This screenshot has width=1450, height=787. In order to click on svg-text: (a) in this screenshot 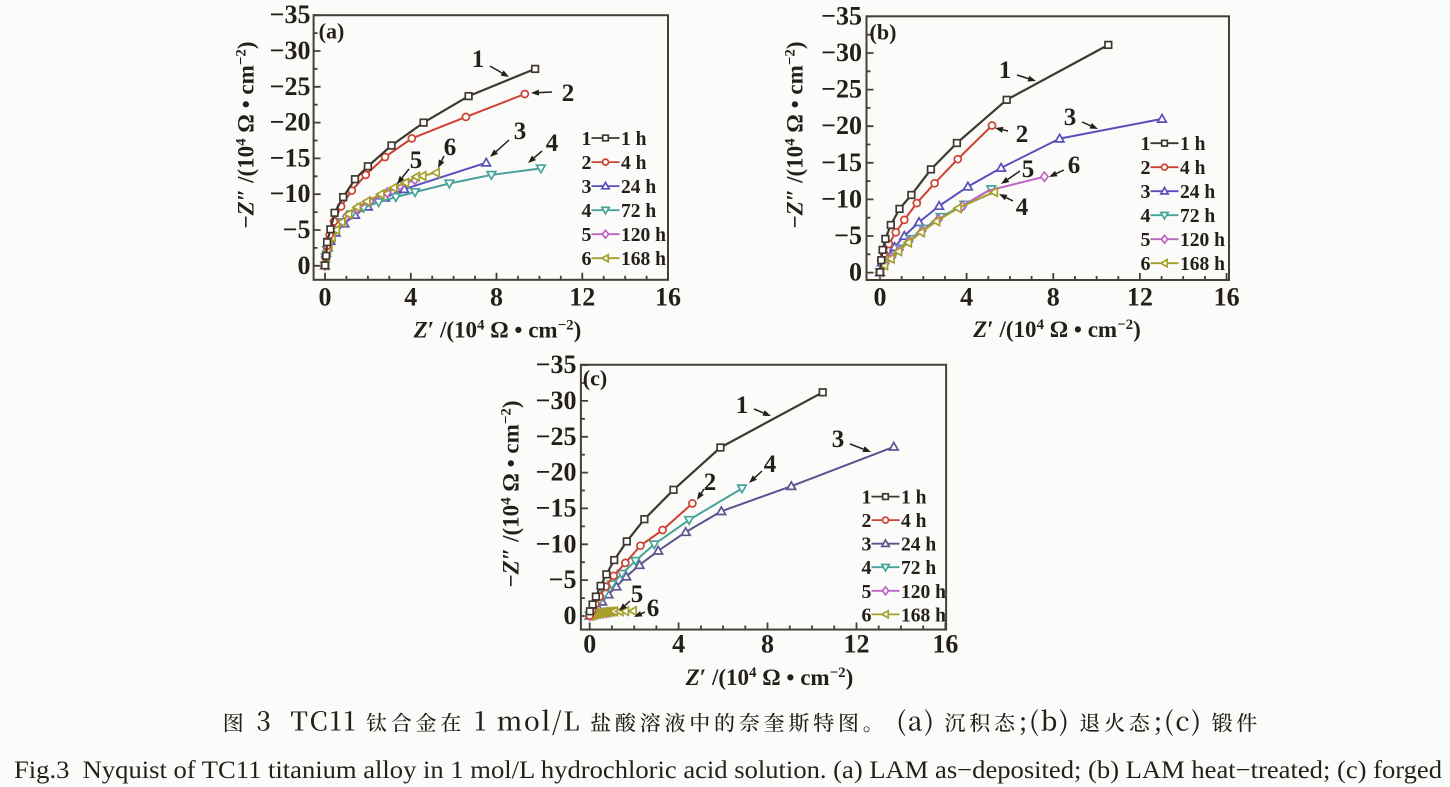, I will do `click(332, 31)`.